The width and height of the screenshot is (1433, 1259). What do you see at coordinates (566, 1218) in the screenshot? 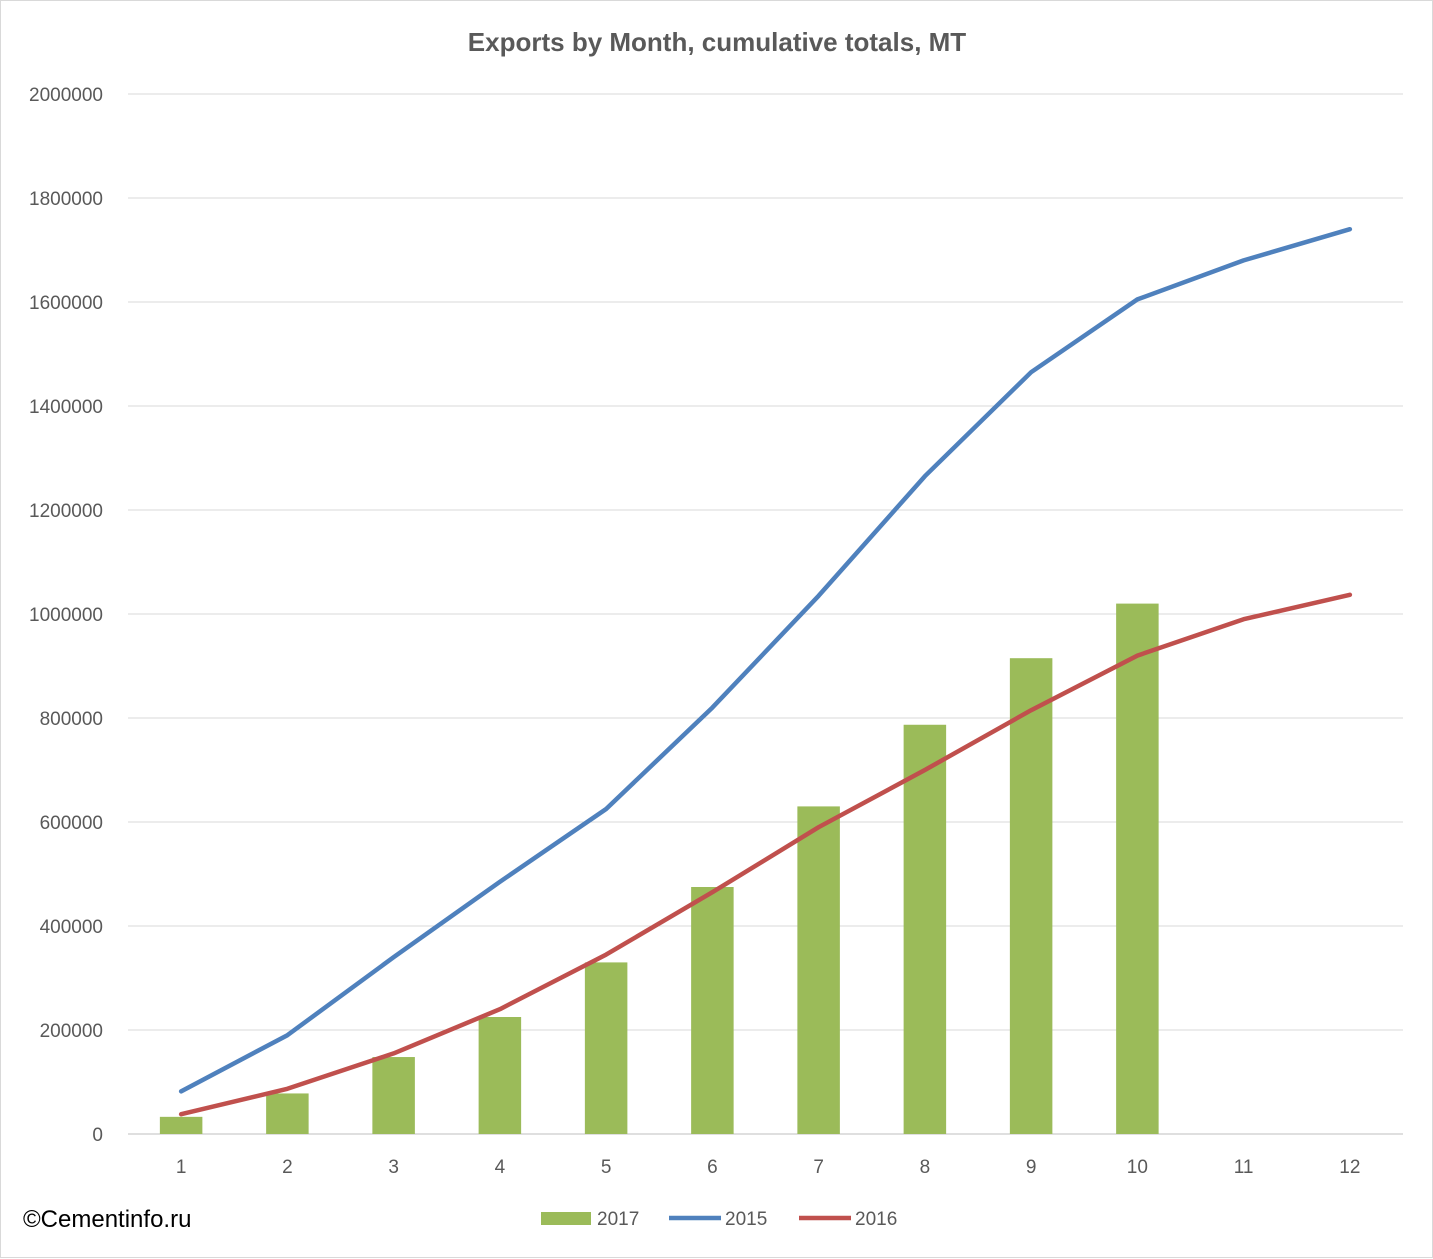
I see `legend-swatch-2017` at bounding box center [566, 1218].